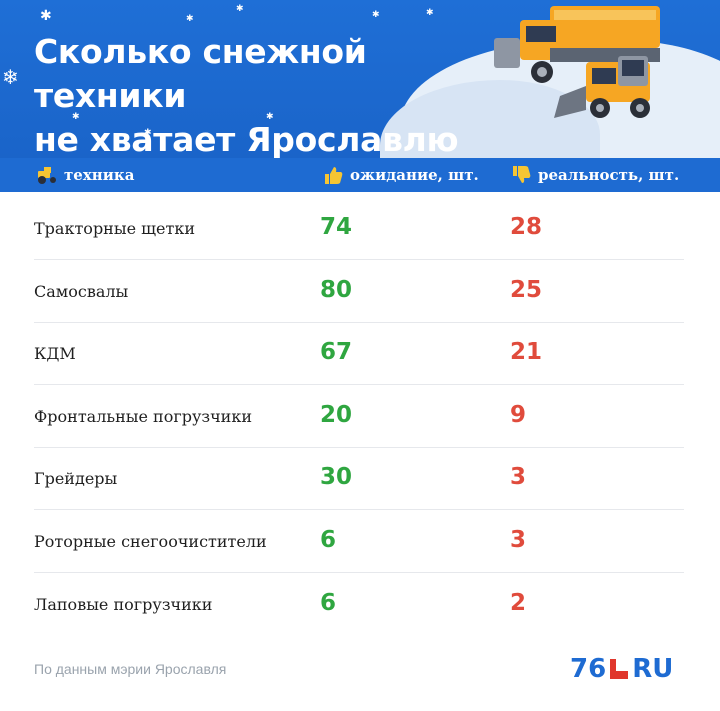 This screenshot has height=711, width=720. I want to click on expected-value: 80, so click(336, 289).